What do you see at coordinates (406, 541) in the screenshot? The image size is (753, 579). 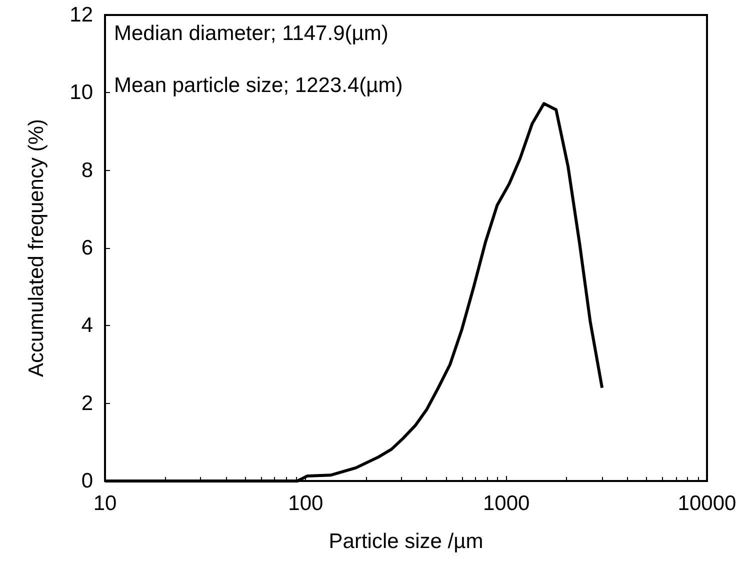 I see `x-axis-title: Particle size /µm` at bounding box center [406, 541].